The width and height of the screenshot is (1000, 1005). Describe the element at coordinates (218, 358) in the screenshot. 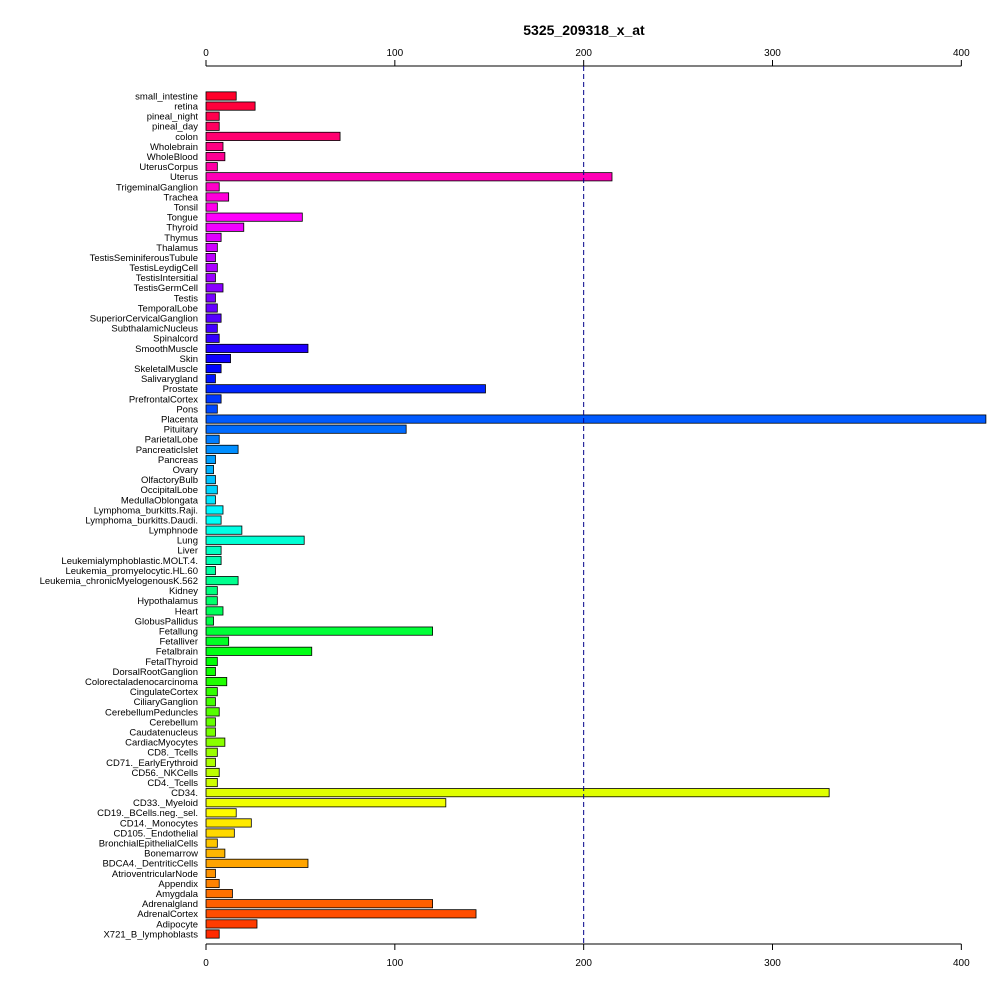

I see `bar-Skin` at that location.